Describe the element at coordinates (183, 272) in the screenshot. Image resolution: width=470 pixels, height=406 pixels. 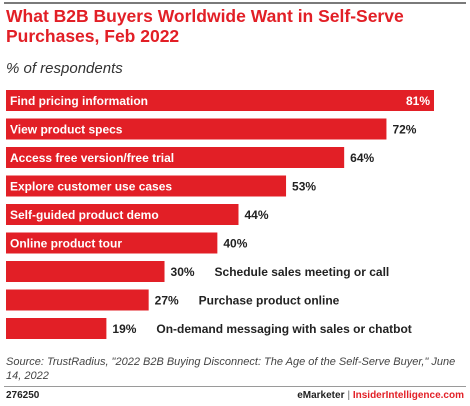
I see `value-label-6: 30%` at that location.